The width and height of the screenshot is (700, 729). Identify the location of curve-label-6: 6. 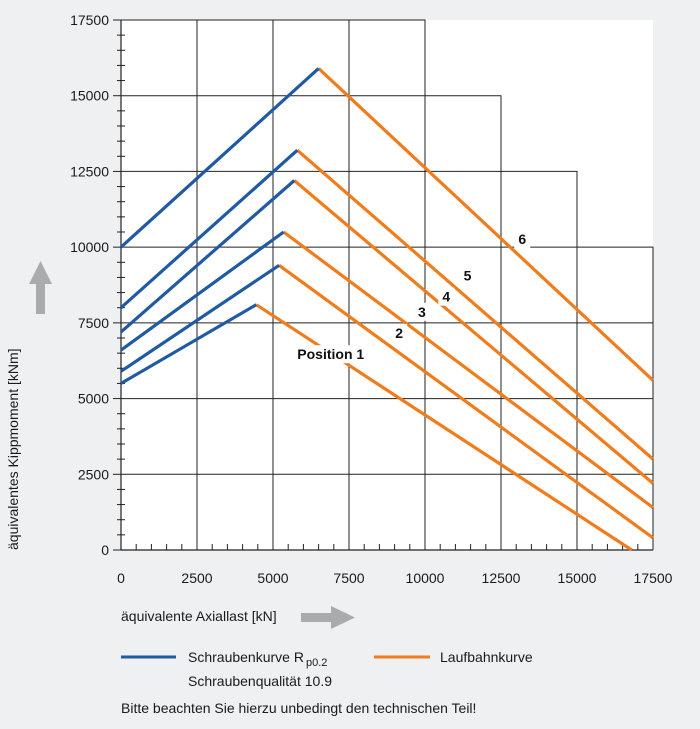
(522, 239).